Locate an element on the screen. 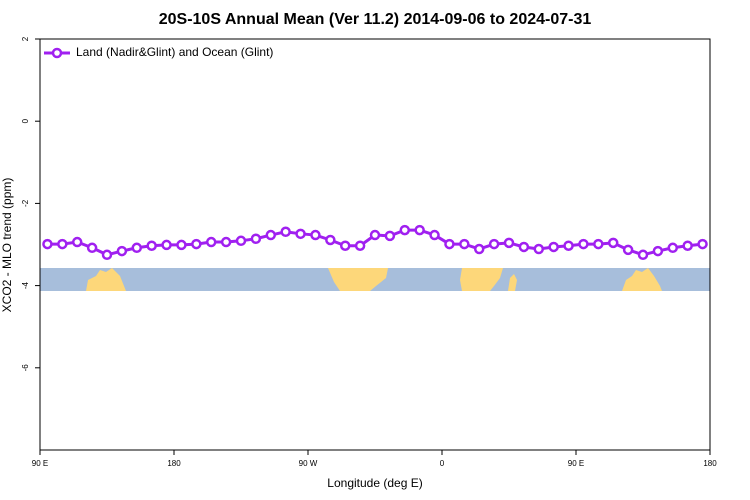  y-tick-label: -6 is located at coordinates (25, 368).